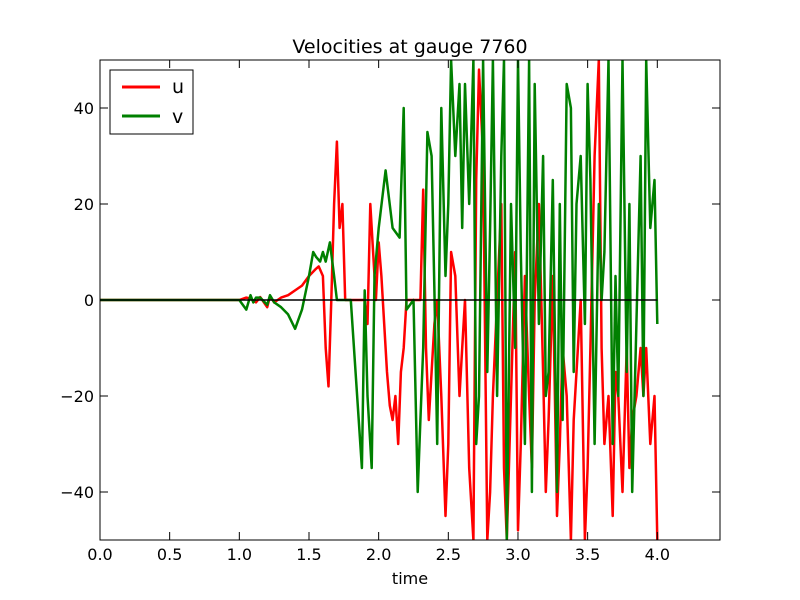 The width and height of the screenshot is (800, 600). I want to click on legend: u v, so click(151, 102).